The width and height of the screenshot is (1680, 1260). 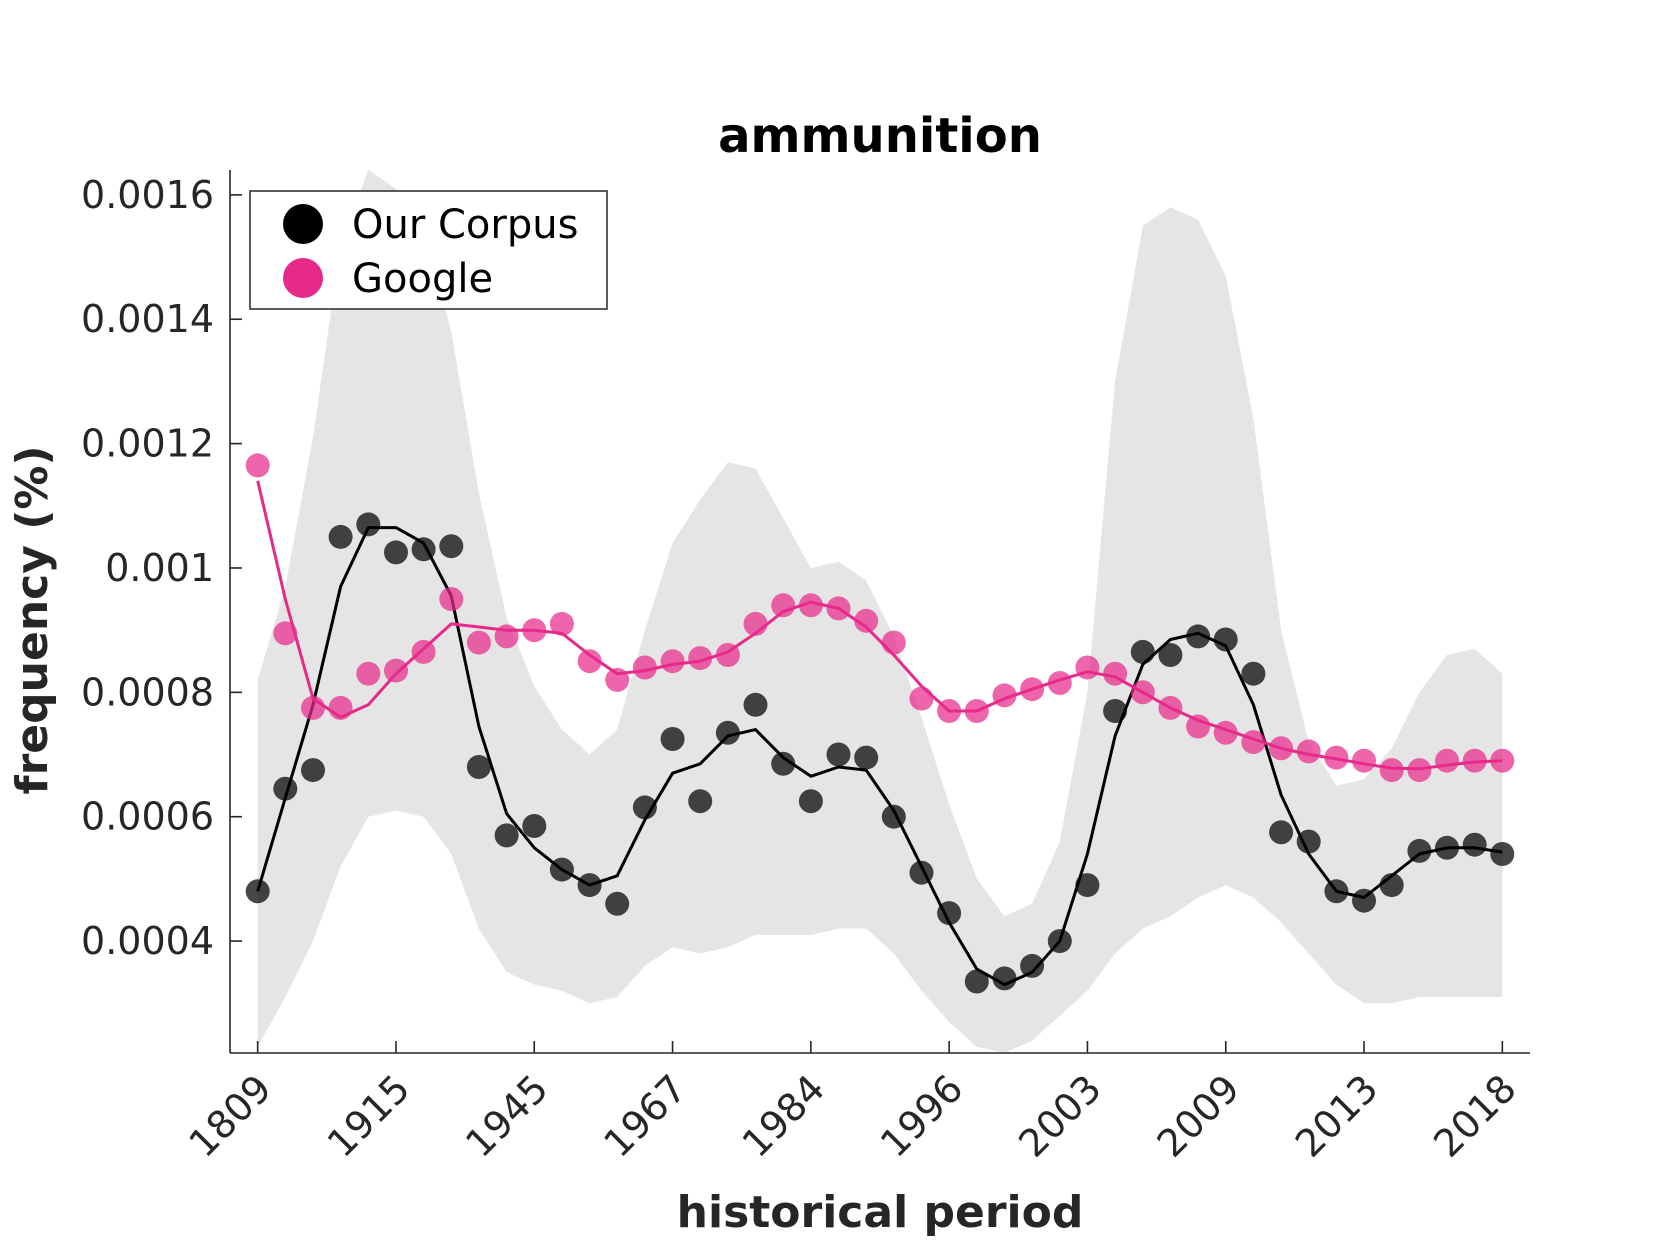 What do you see at coordinates (880, 136) in the screenshot?
I see `chart-title: ammunition` at bounding box center [880, 136].